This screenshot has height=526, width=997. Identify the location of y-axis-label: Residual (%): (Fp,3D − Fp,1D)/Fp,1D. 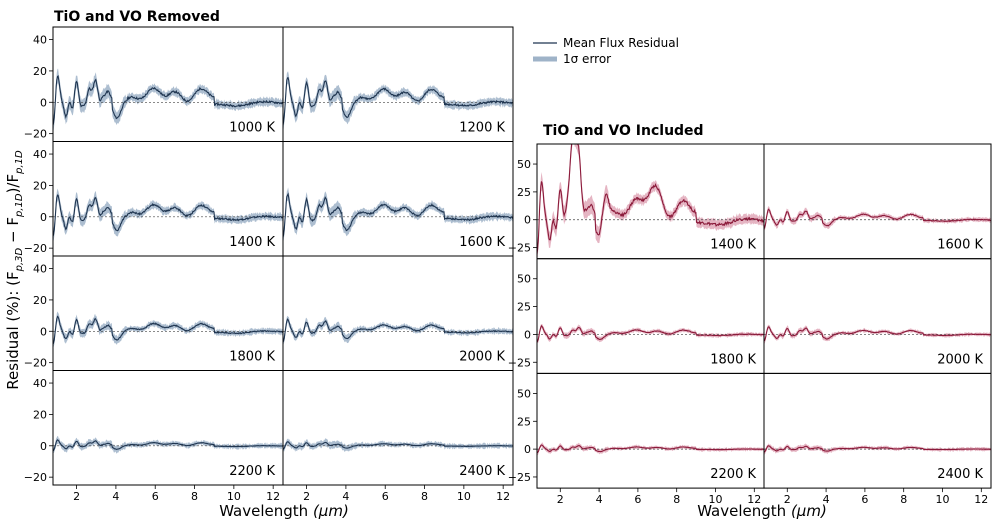
(14, 270).